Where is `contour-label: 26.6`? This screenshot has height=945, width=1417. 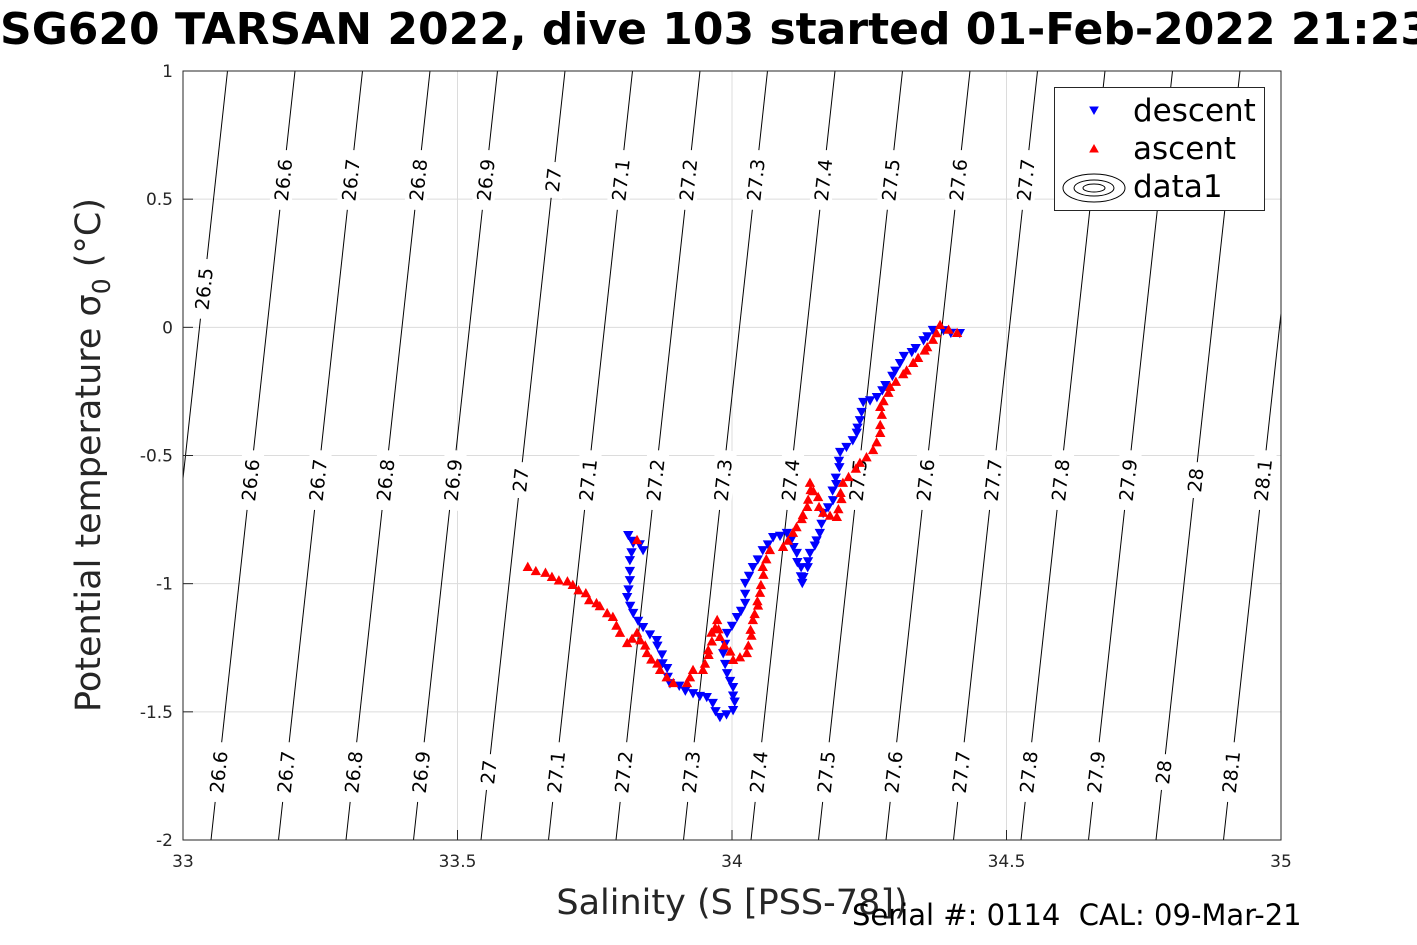
contour-label: 26.6 is located at coordinates (250, 480).